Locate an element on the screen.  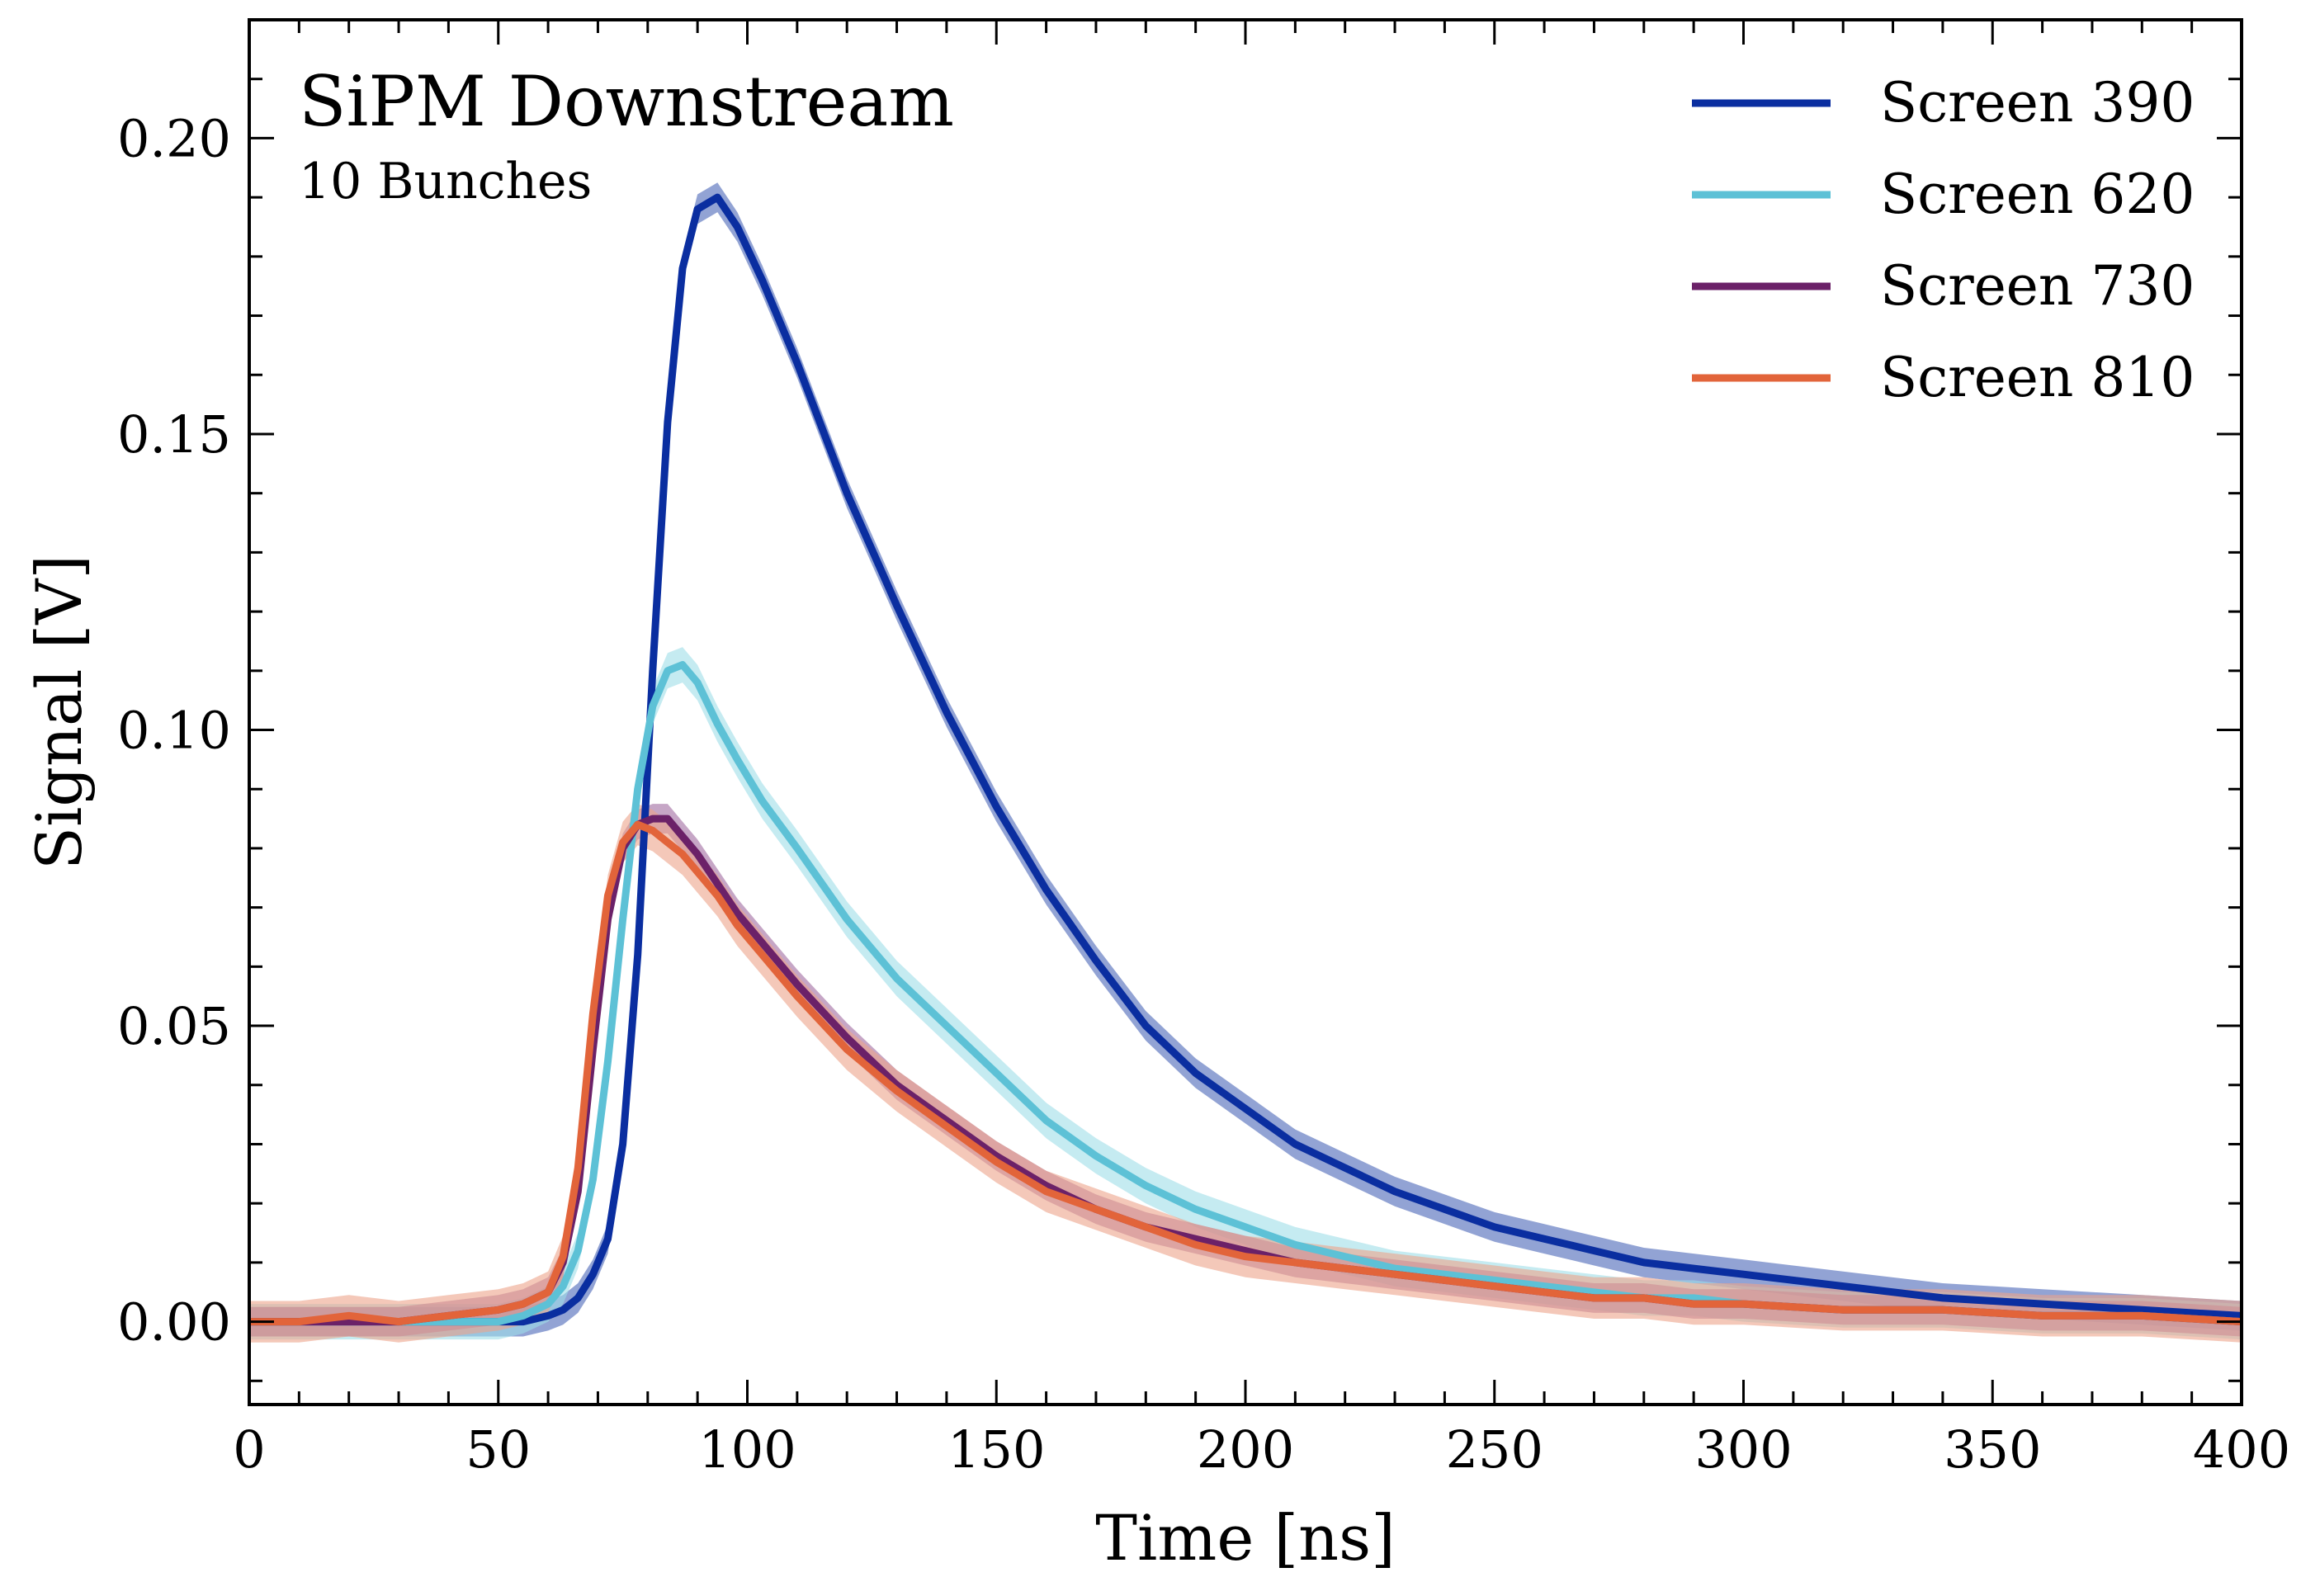
legend: Screen 390 Screen 620 Screen 730 Screen 810 is located at coordinates (1943, 240).